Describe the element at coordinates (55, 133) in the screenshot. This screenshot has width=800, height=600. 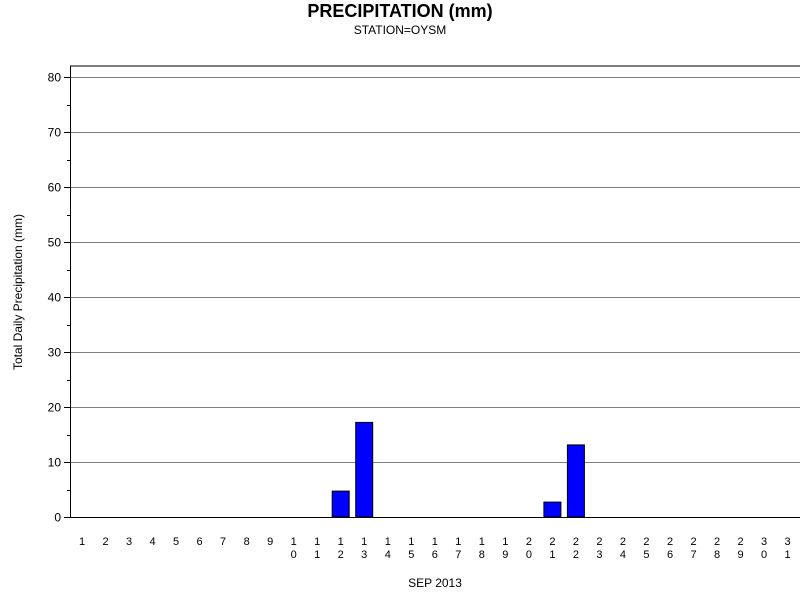
I see `y-tick-label: 70` at that location.